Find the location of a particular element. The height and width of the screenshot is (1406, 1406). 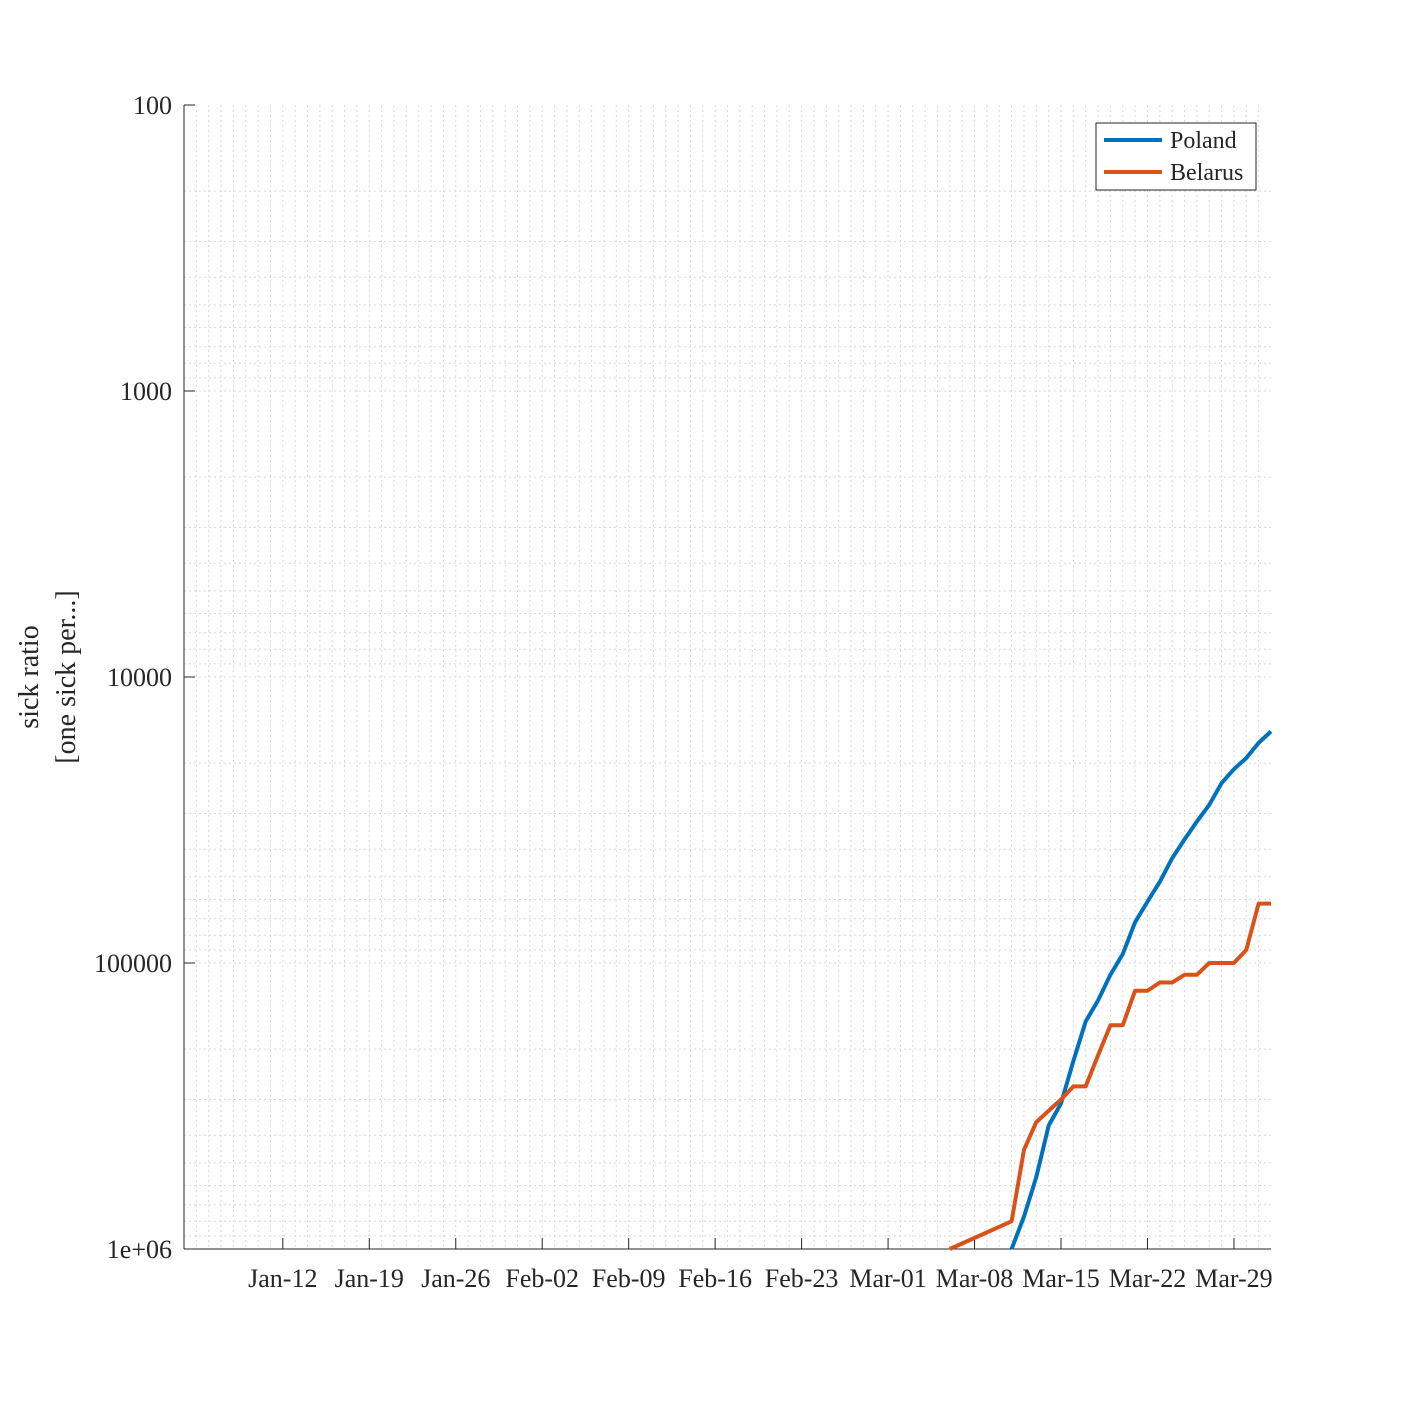

x-tick-label: Feb-09 is located at coordinates (629, 1278).